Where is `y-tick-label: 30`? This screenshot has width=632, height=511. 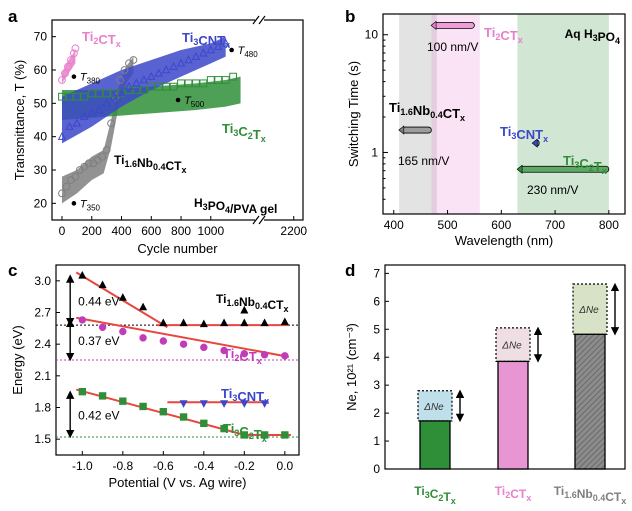 y-tick-label: 30 is located at coordinates (41, 170).